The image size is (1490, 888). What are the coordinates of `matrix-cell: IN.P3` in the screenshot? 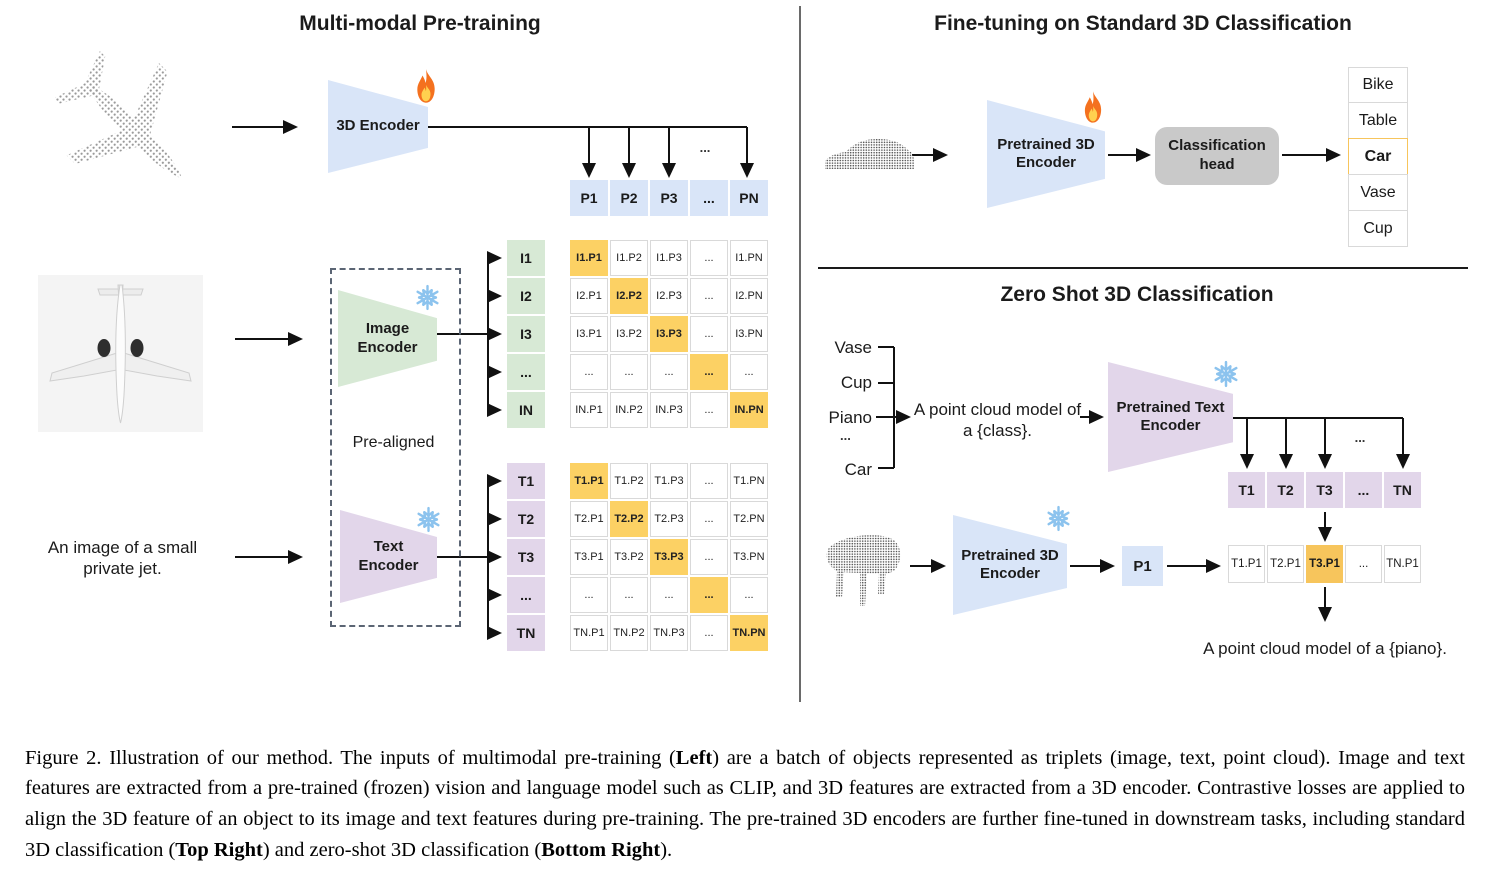 It's located at (669, 410).